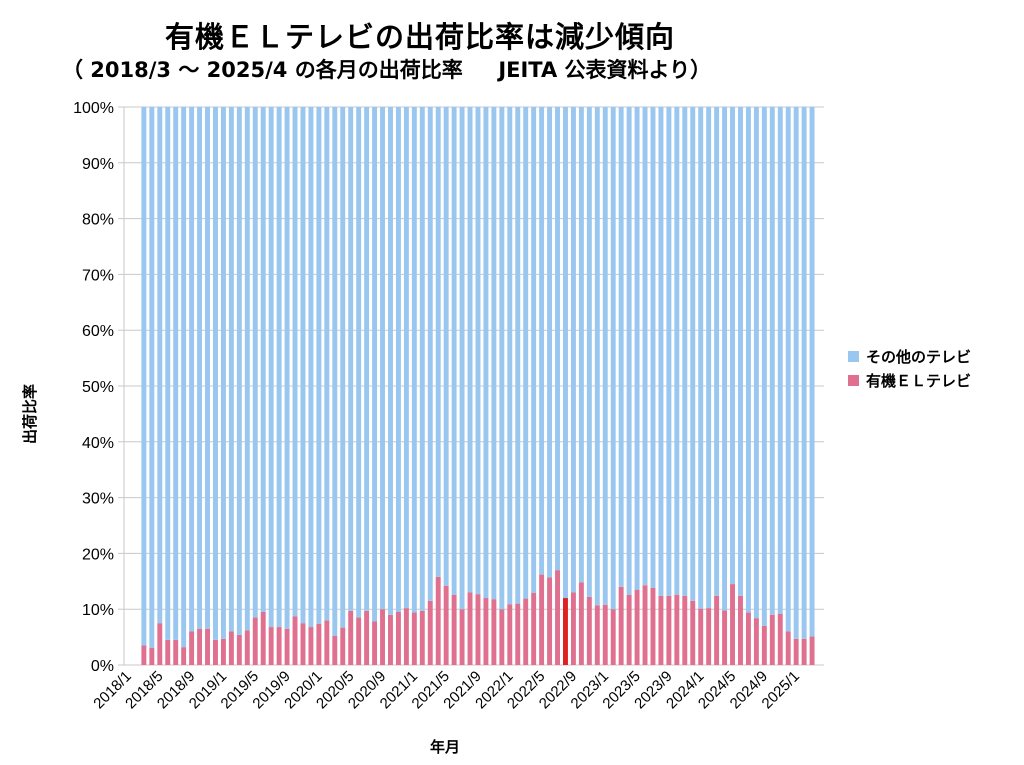 The height and width of the screenshot is (765, 1024). I want to click on y-tick-label: 50%, so click(98, 387).